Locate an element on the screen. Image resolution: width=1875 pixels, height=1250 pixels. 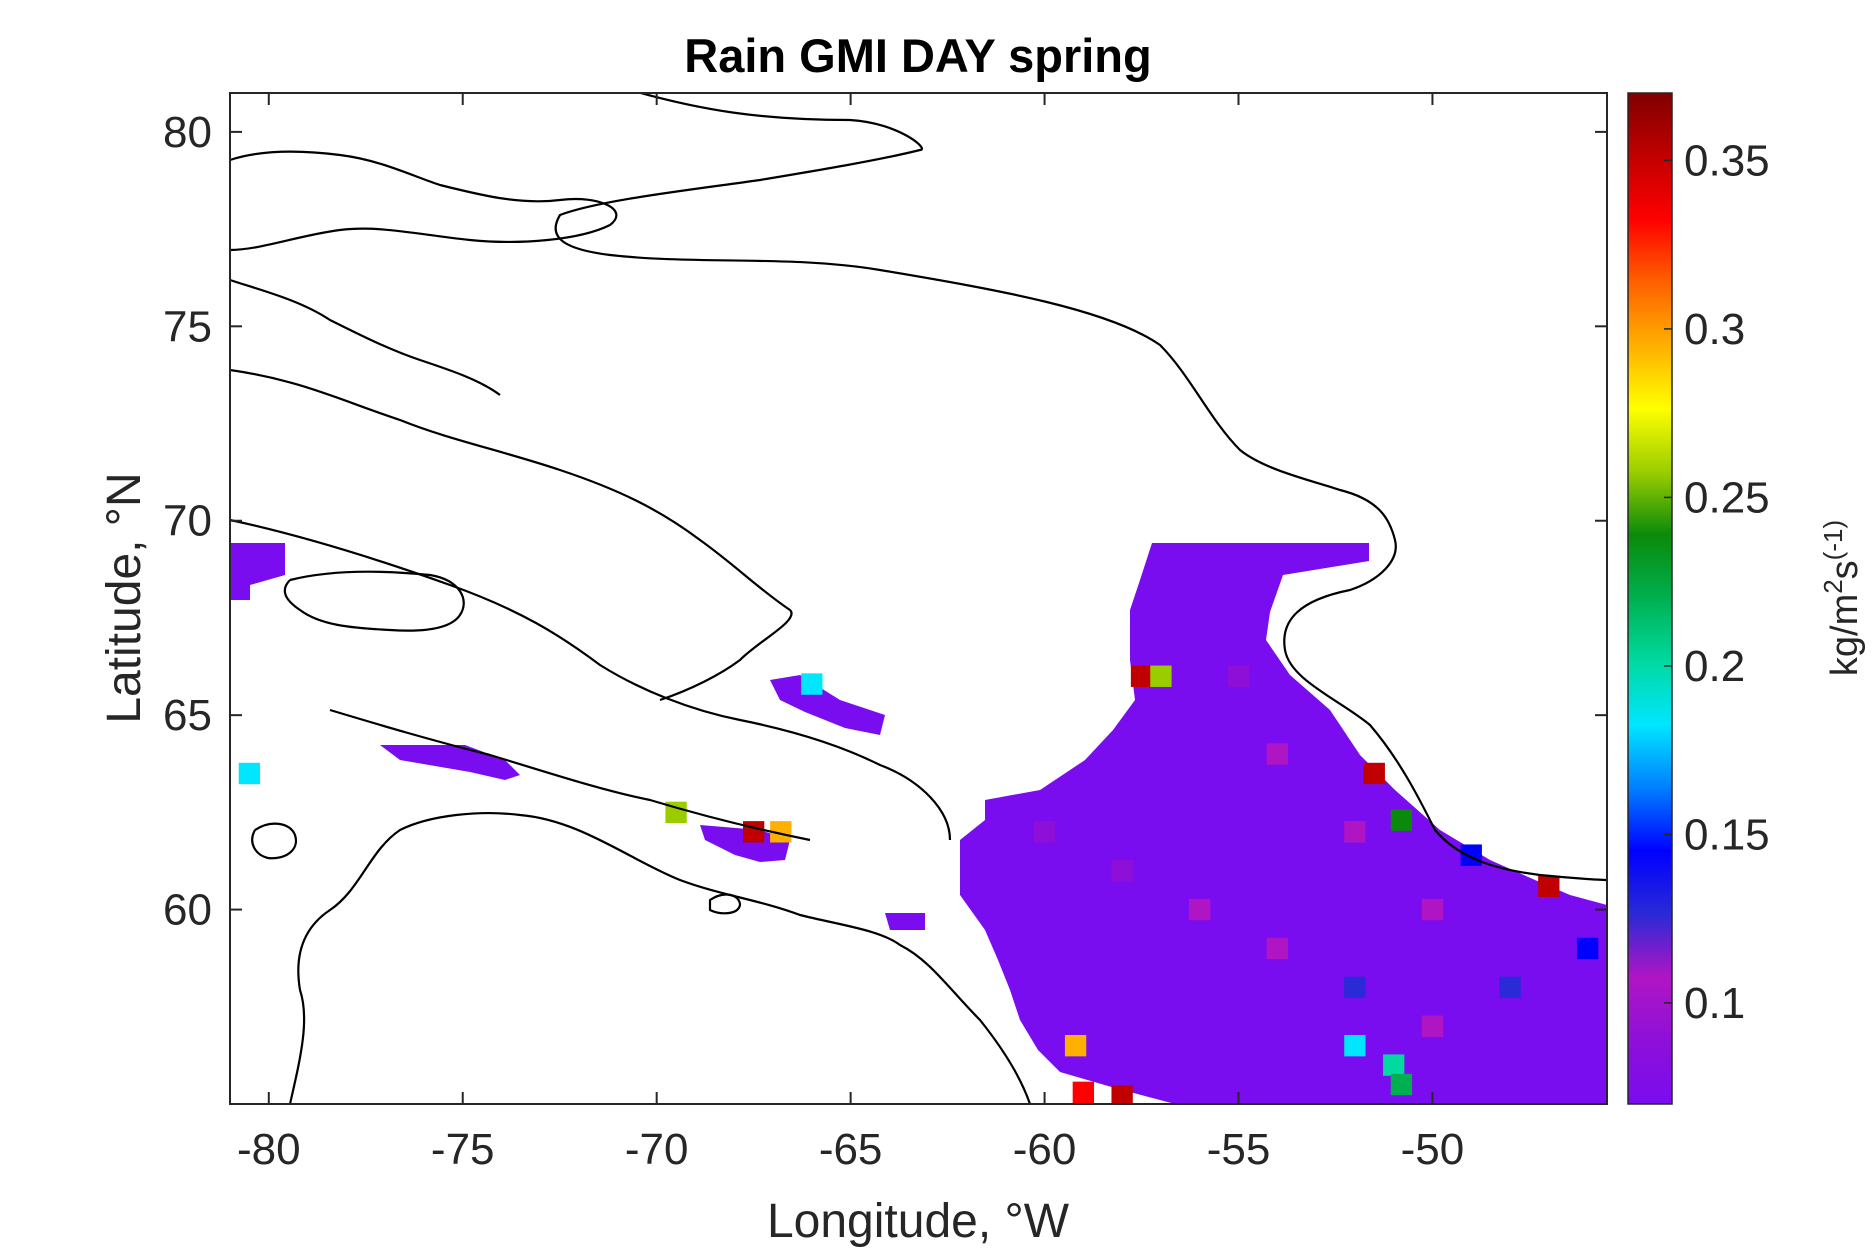
coastline-arctic-islands is located at coordinates (424, 201).